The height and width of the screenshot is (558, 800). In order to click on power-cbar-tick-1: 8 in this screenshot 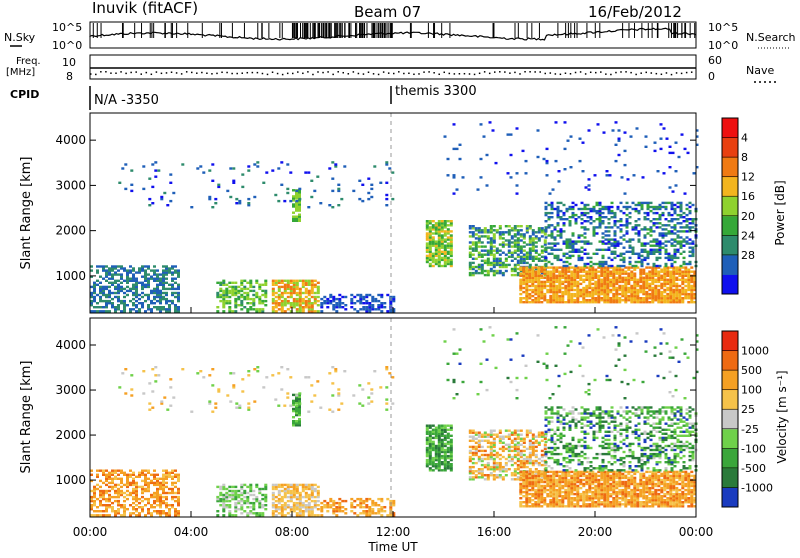, I will do `click(744, 157)`.